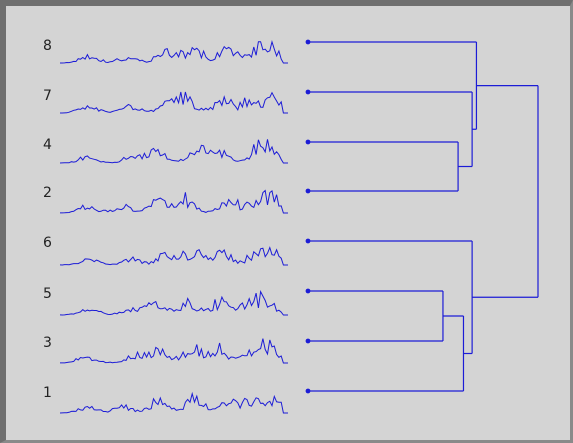 This screenshot has width=573, height=443. What do you see at coordinates (47, 193) in the screenshot?
I see `row-label: 2` at bounding box center [47, 193].